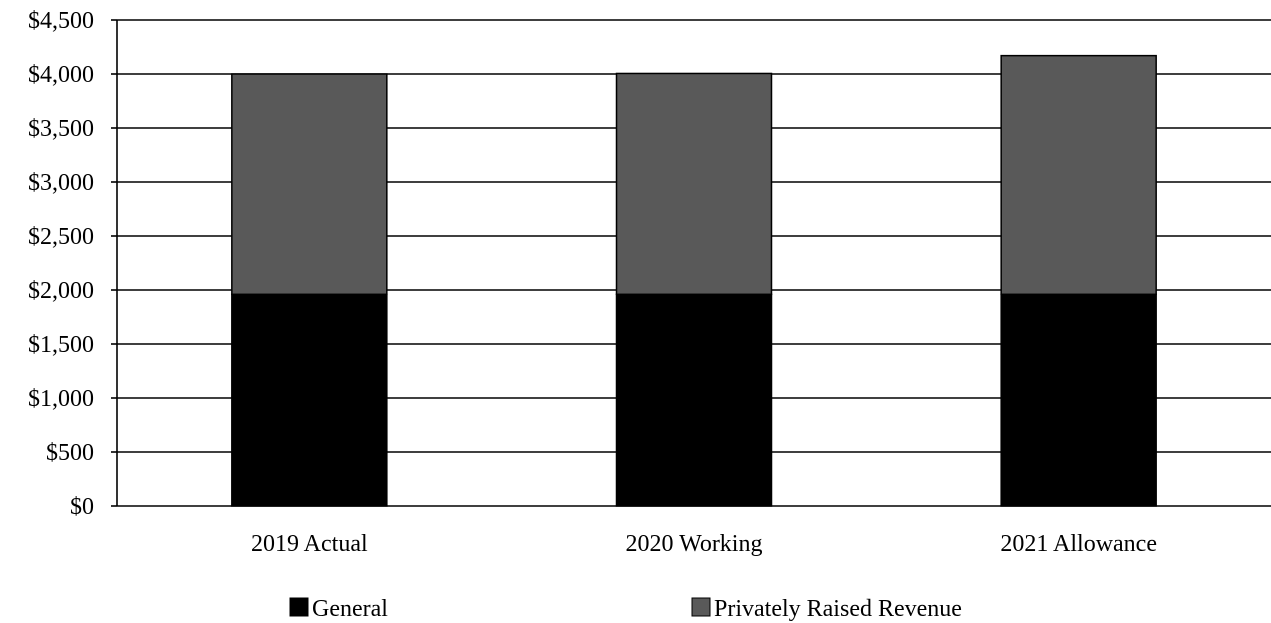 Image resolution: width=1271 pixels, height=623 pixels. I want to click on x-category-label: 2019 Actual, so click(309, 544).